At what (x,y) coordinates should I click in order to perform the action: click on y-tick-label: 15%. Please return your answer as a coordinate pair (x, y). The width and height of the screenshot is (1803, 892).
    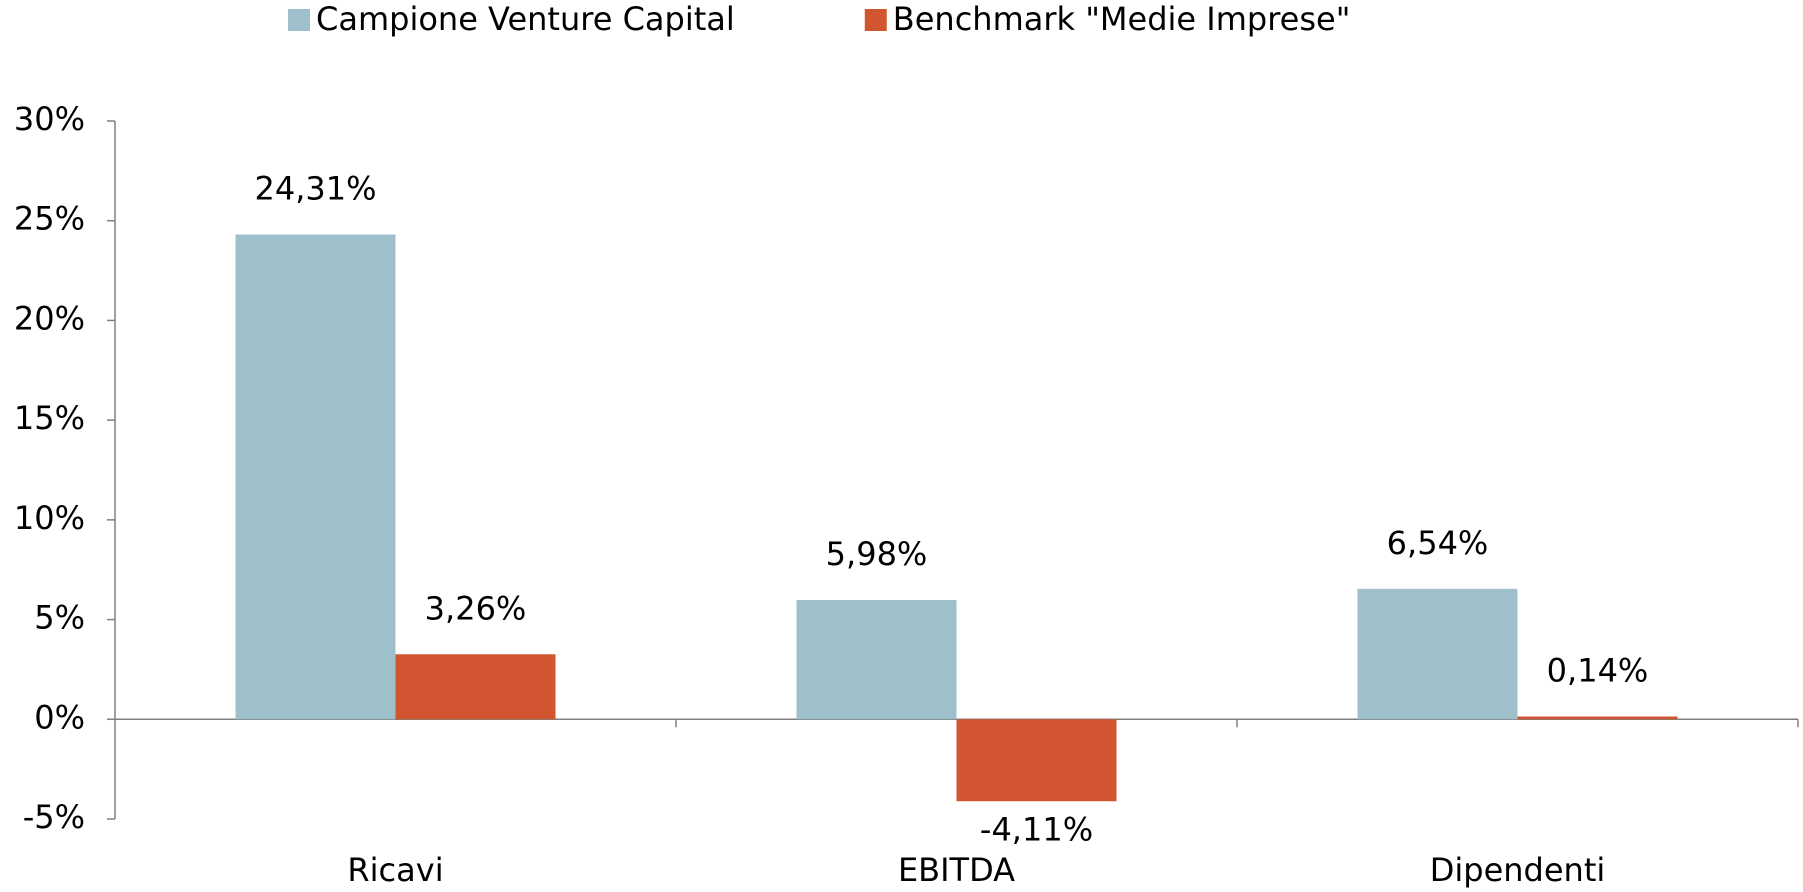
    Looking at the image, I should click on (49, 418).